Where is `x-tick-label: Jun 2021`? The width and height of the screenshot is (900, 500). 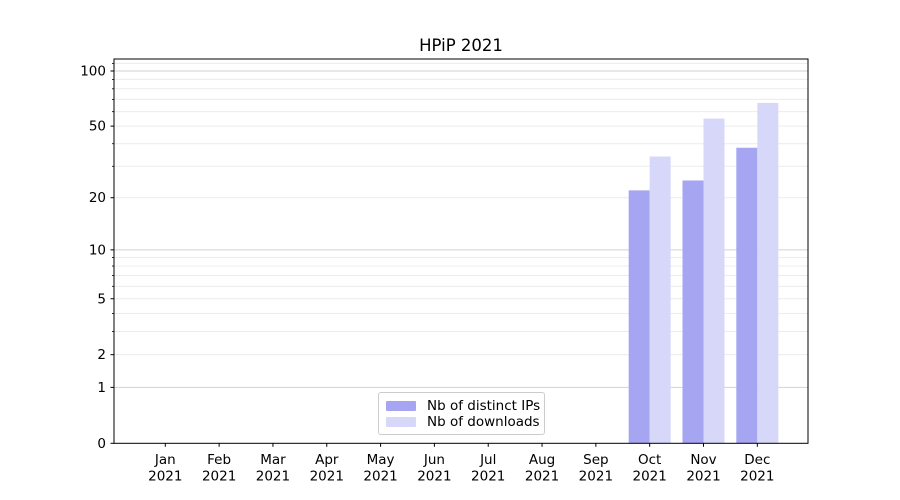
x-tick-label: Jun 2021 is located at coordinates (434, 468).